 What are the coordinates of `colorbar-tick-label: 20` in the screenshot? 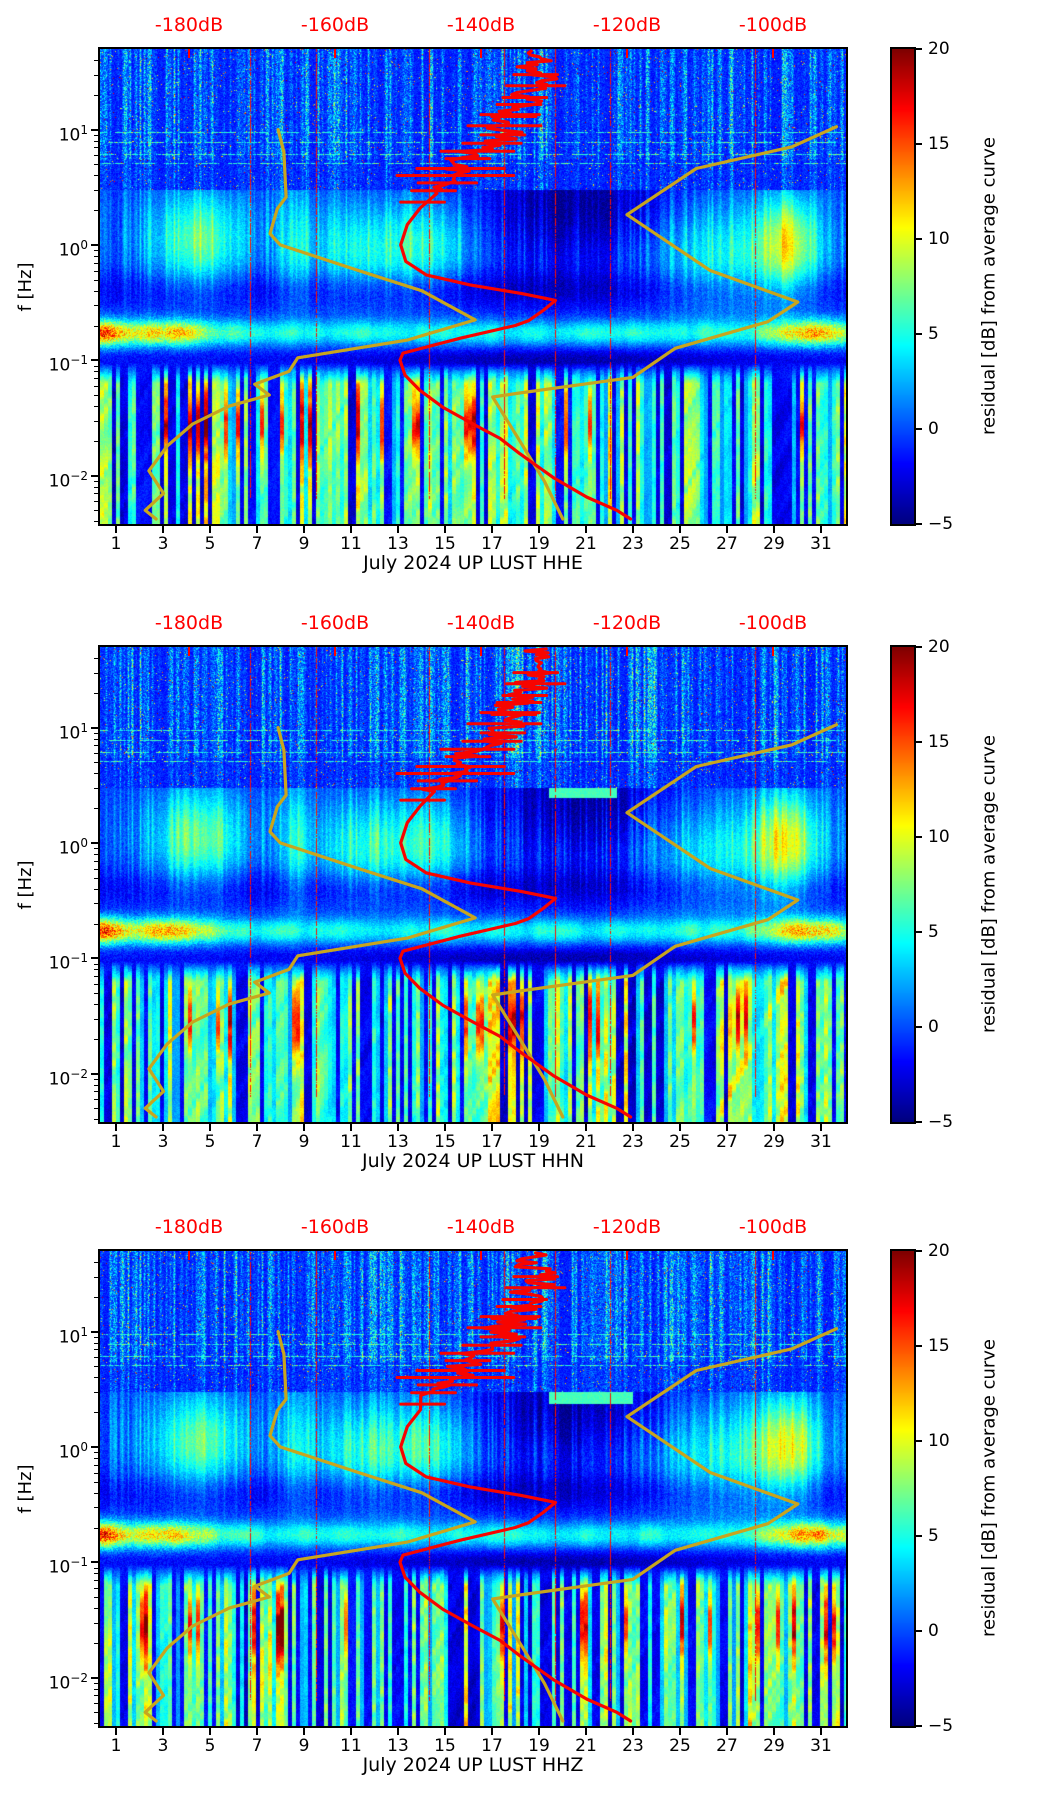 It's located at (939, 1251).